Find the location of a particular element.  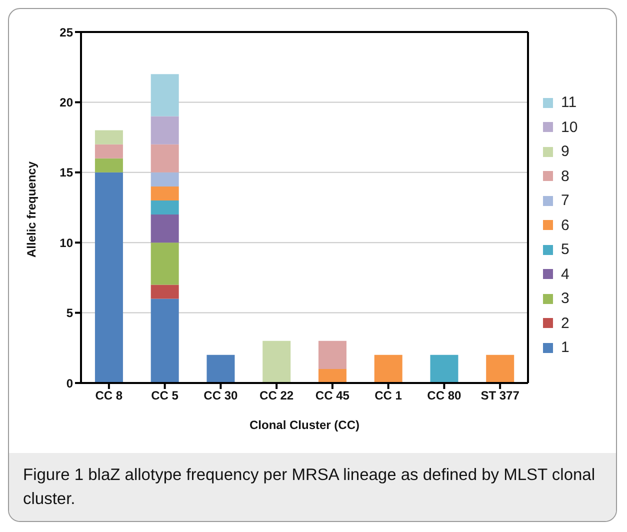

legend-label: 7 is located at coordinates (565, 200).